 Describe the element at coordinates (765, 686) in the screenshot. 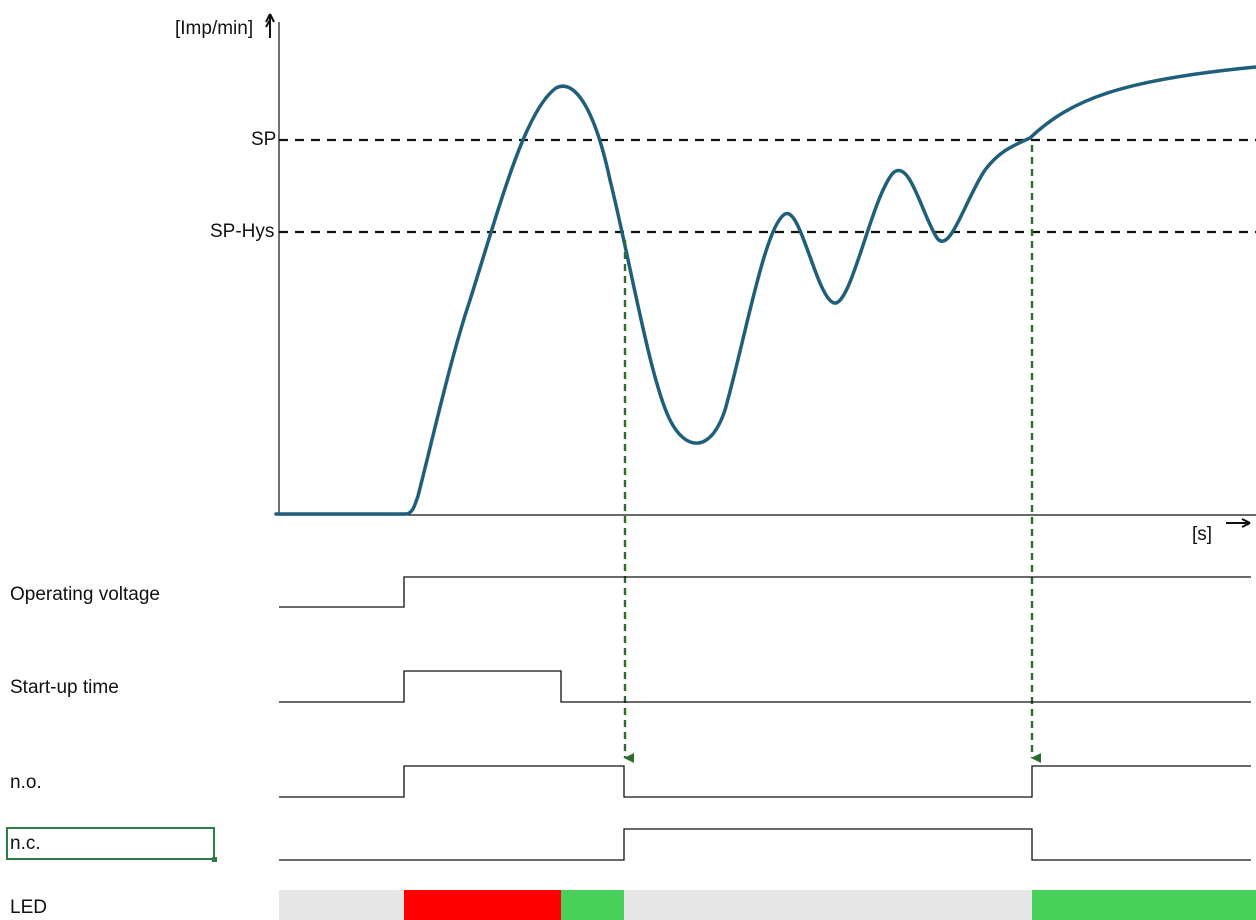

I see `startup-time-signal` at that location.